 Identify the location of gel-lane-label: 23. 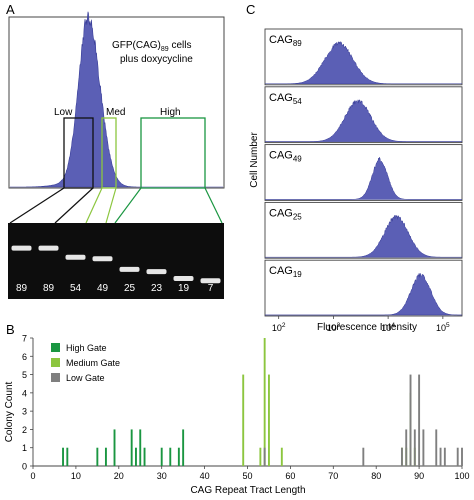
(157, 288).